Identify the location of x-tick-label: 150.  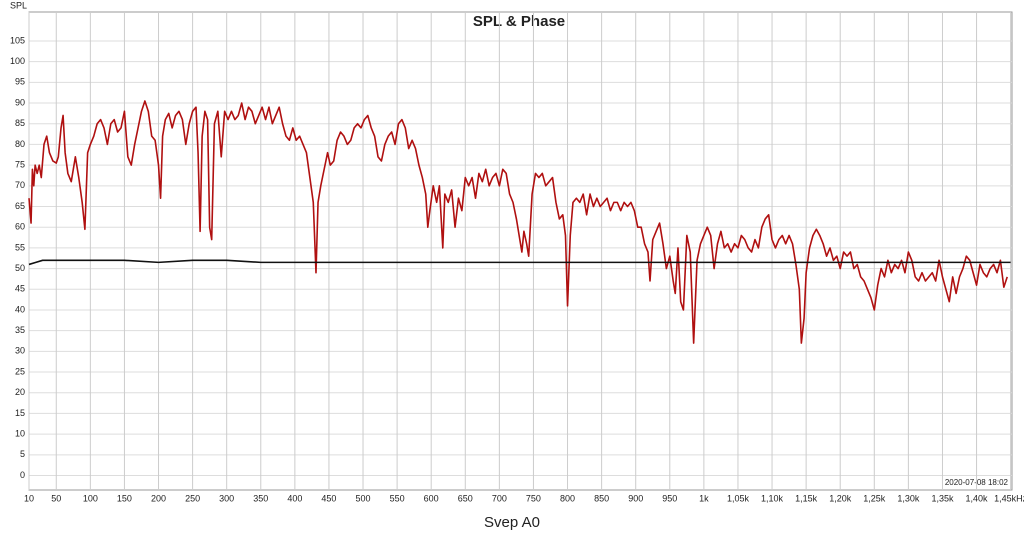
(124, 498).